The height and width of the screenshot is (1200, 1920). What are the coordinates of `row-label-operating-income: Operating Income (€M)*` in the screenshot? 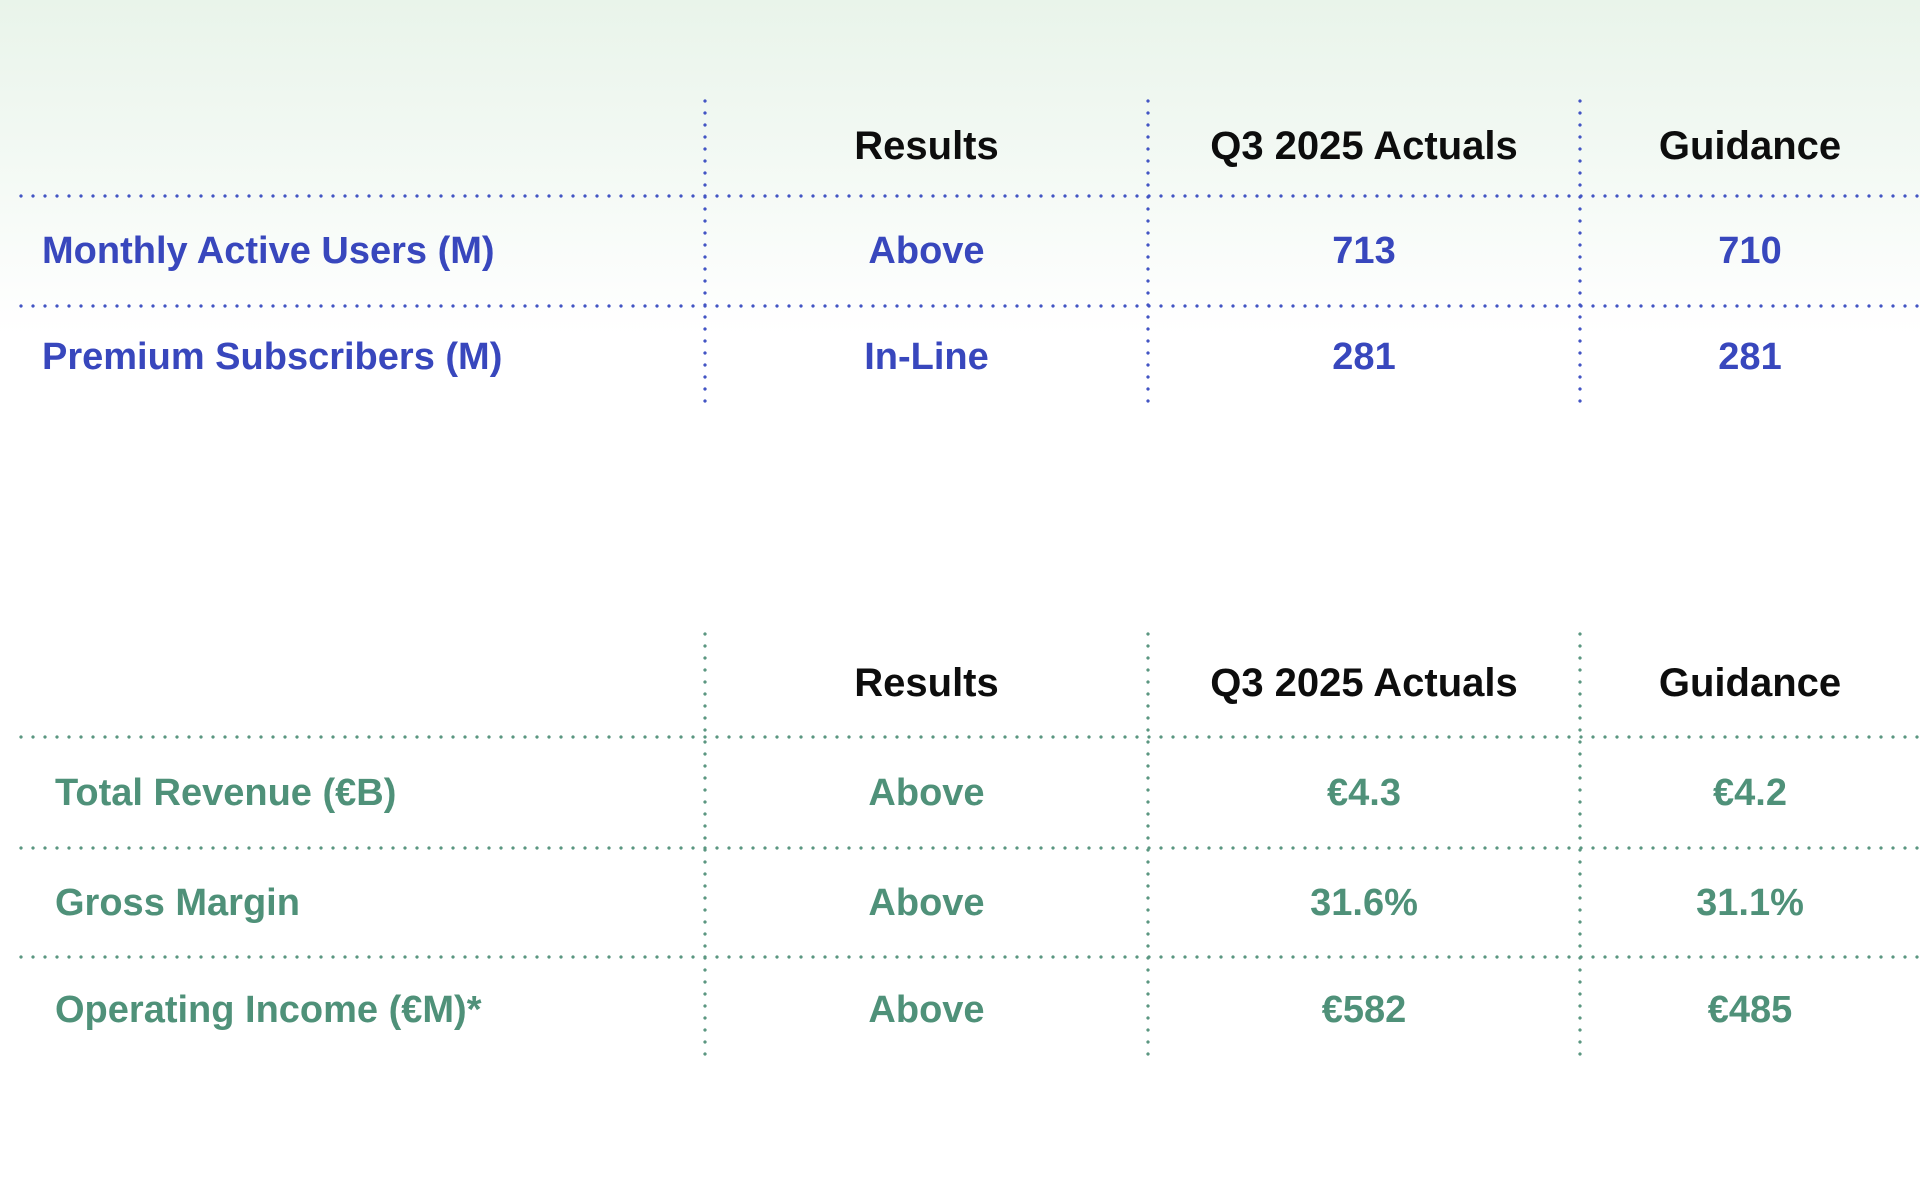 It's located at (268, 1009).